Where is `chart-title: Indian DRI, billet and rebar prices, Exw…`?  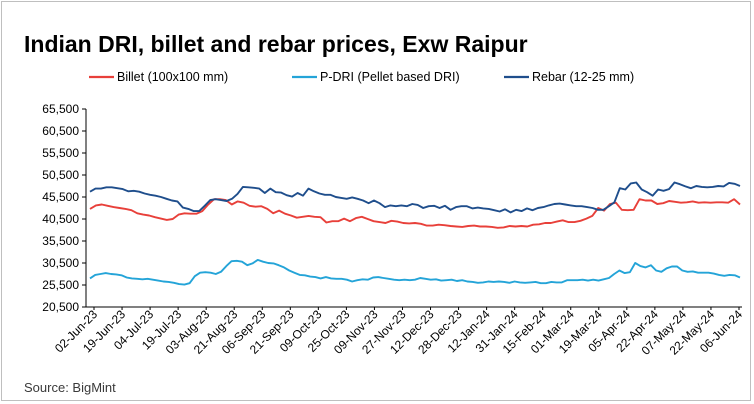
chart-title: Indian DRI, billet and rebar prices, Exw… is located at coordinates (276, 44).